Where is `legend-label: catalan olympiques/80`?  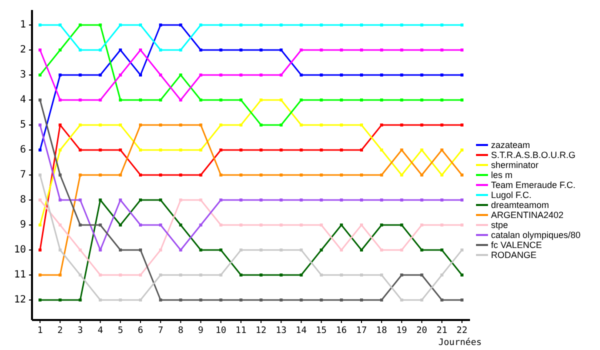
legend-label: catalan olympiques/80 is located at coordinates (536, 235).